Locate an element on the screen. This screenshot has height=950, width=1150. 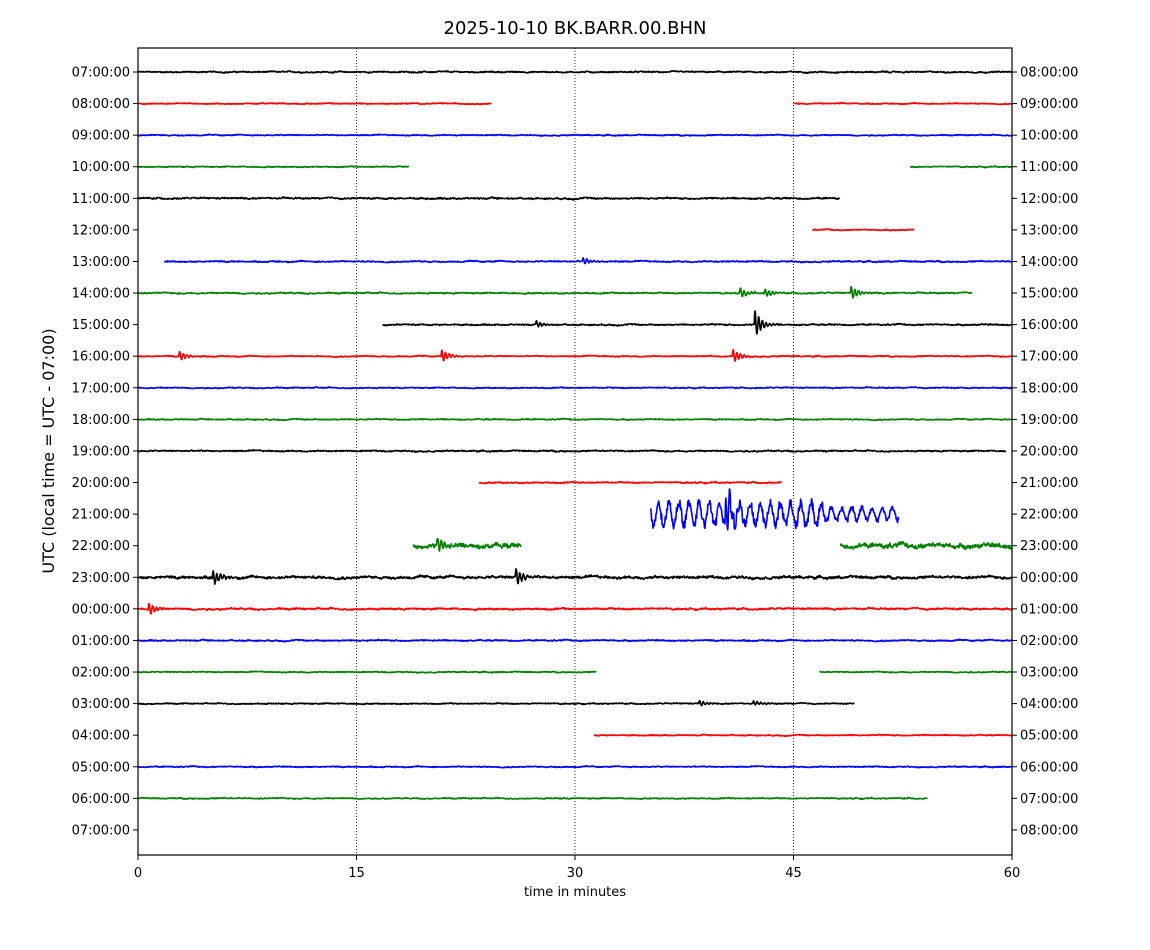
left-time-label: 12:00:00 is located at coordinates (101, 230).